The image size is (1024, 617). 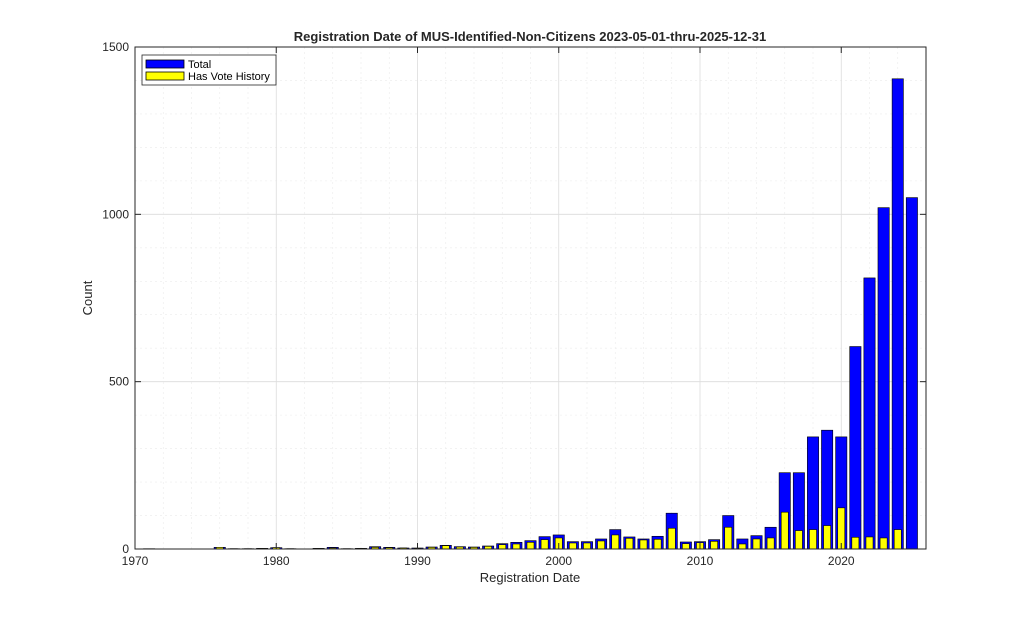 I want to click on legend: Total Has Vote History, so click(x=209, y=70).